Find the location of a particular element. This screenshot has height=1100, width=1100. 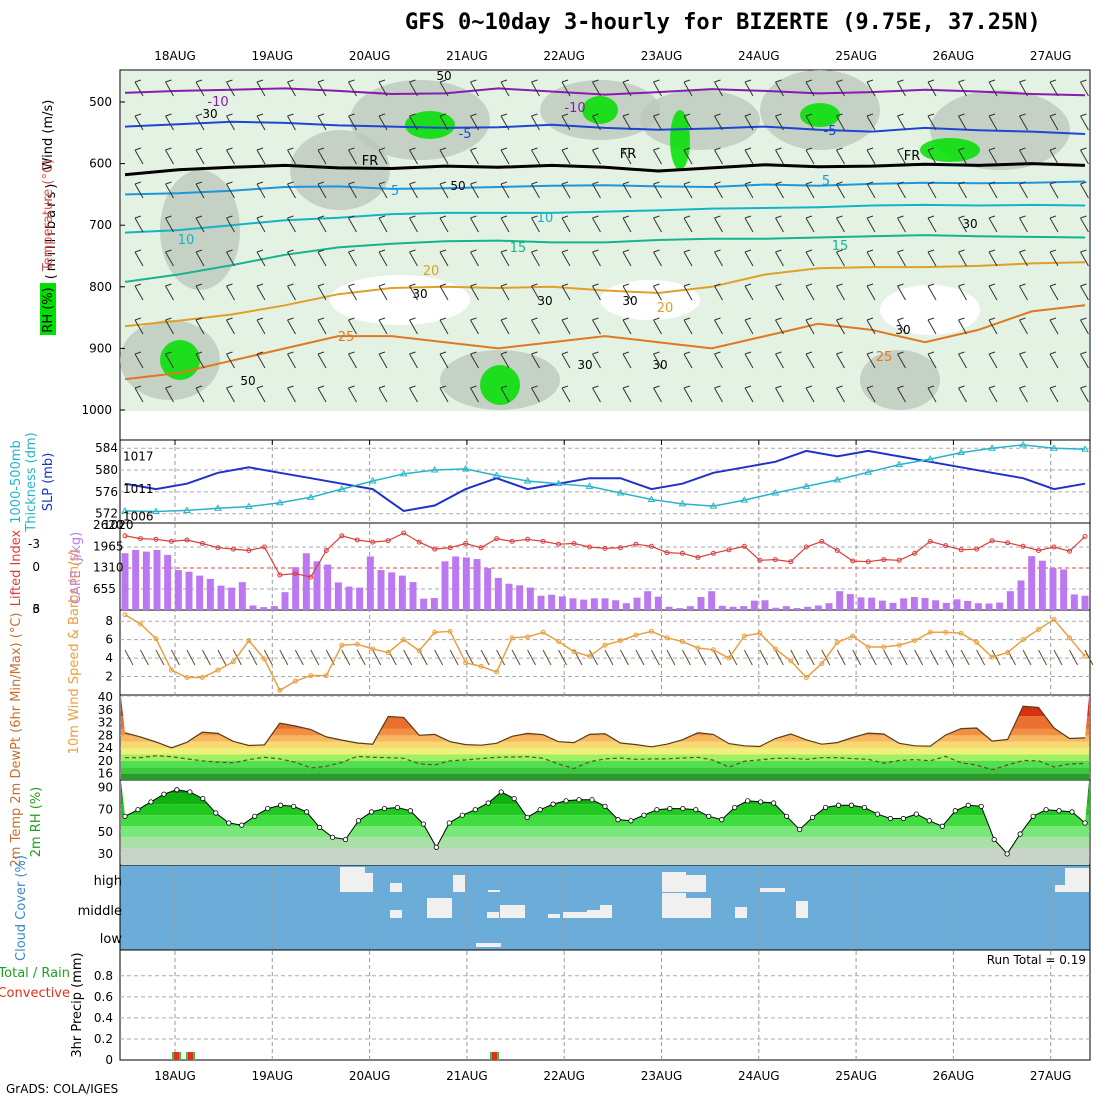

x-tick-top: 19AUG is located at coordinates (273, 56).